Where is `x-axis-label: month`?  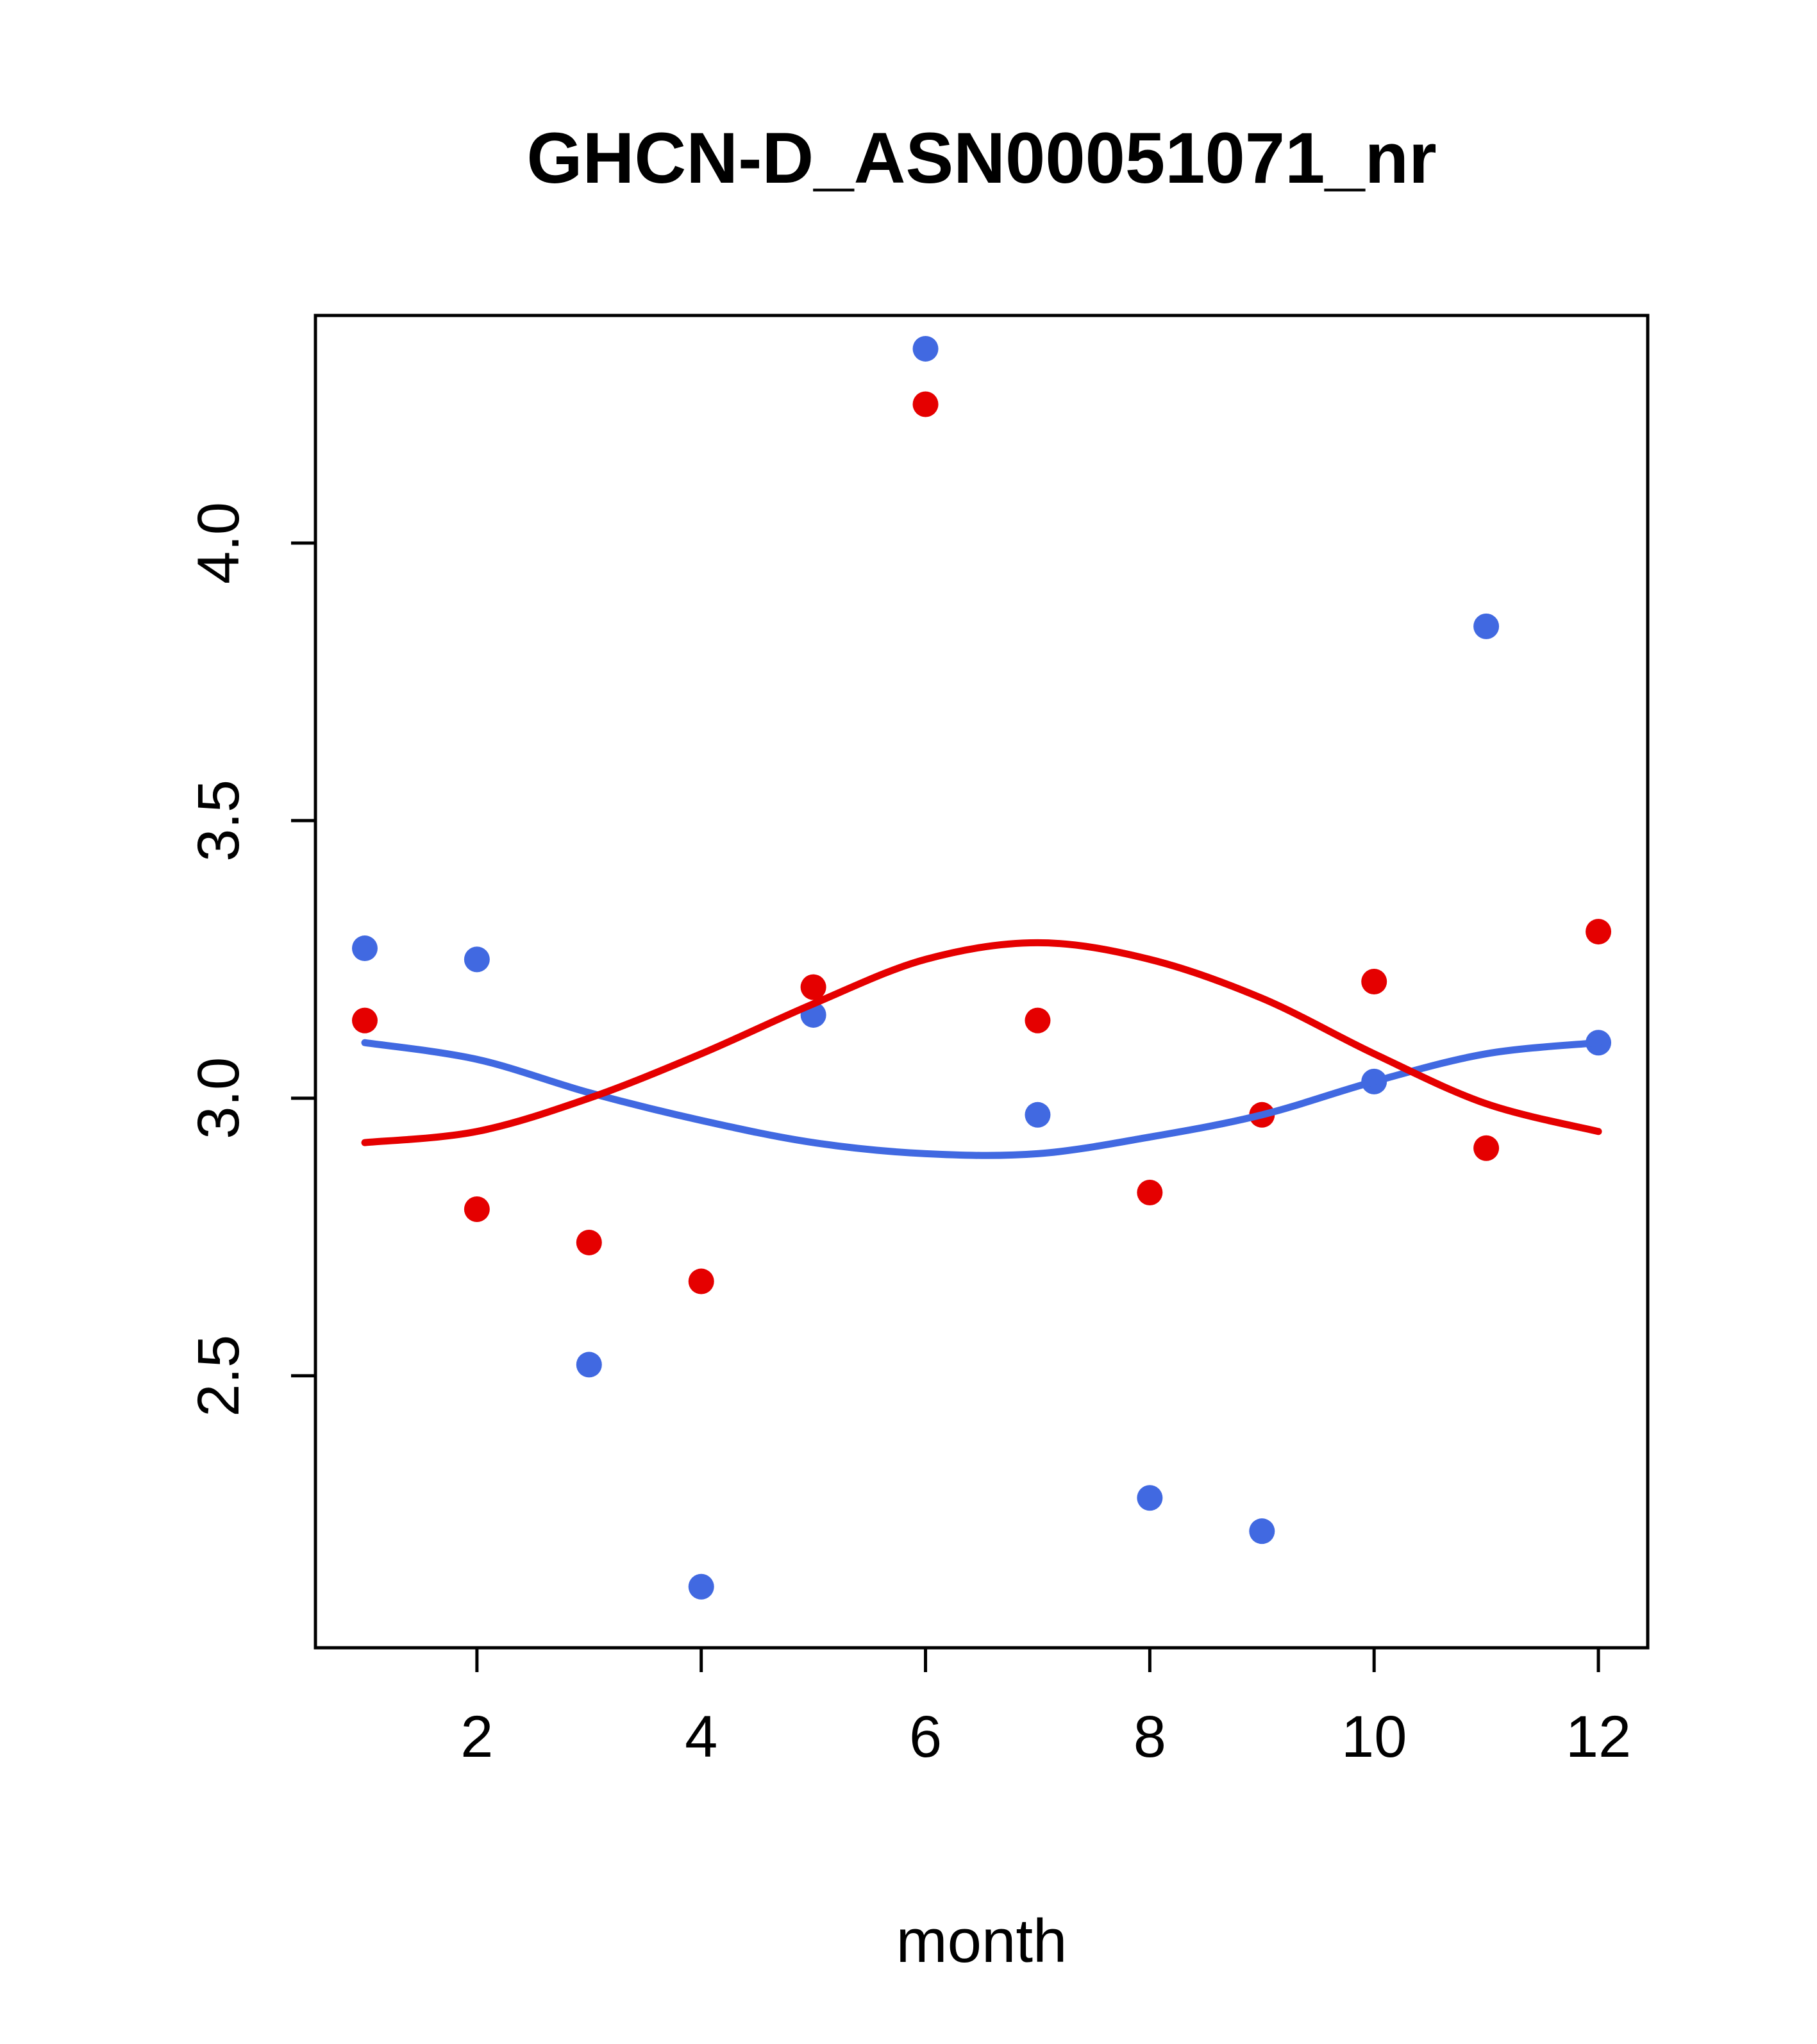 x-axis-label: month is located at coordinates (982, 1941).